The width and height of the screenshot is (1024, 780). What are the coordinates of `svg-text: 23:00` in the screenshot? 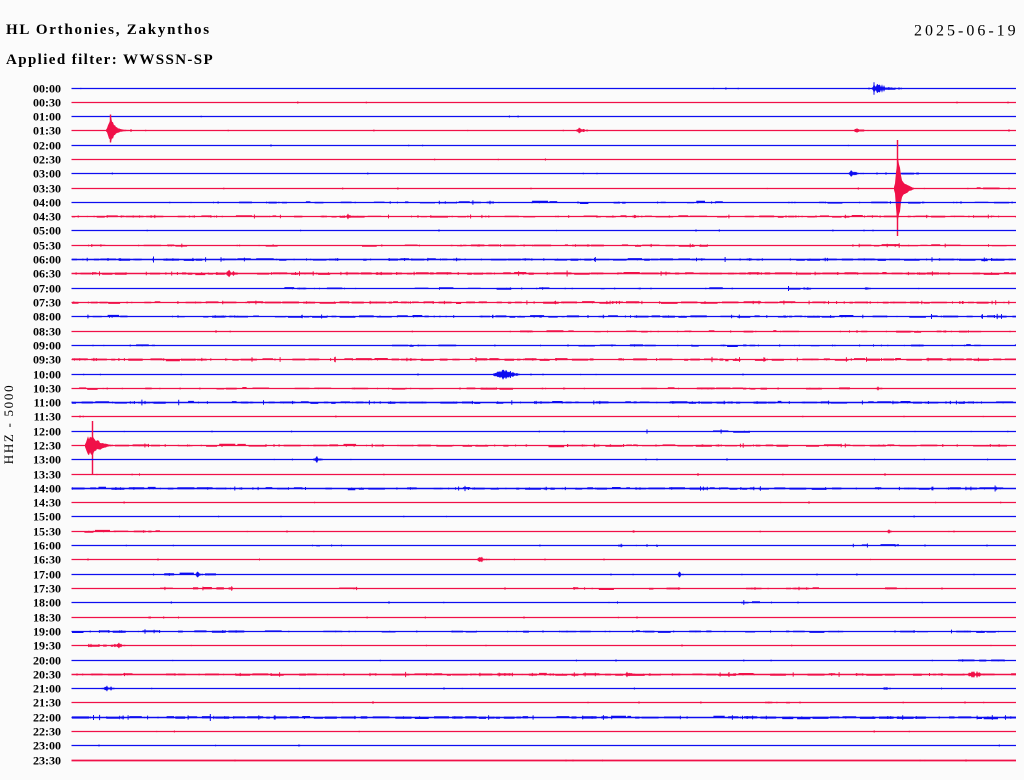 It's located at (47, 745).